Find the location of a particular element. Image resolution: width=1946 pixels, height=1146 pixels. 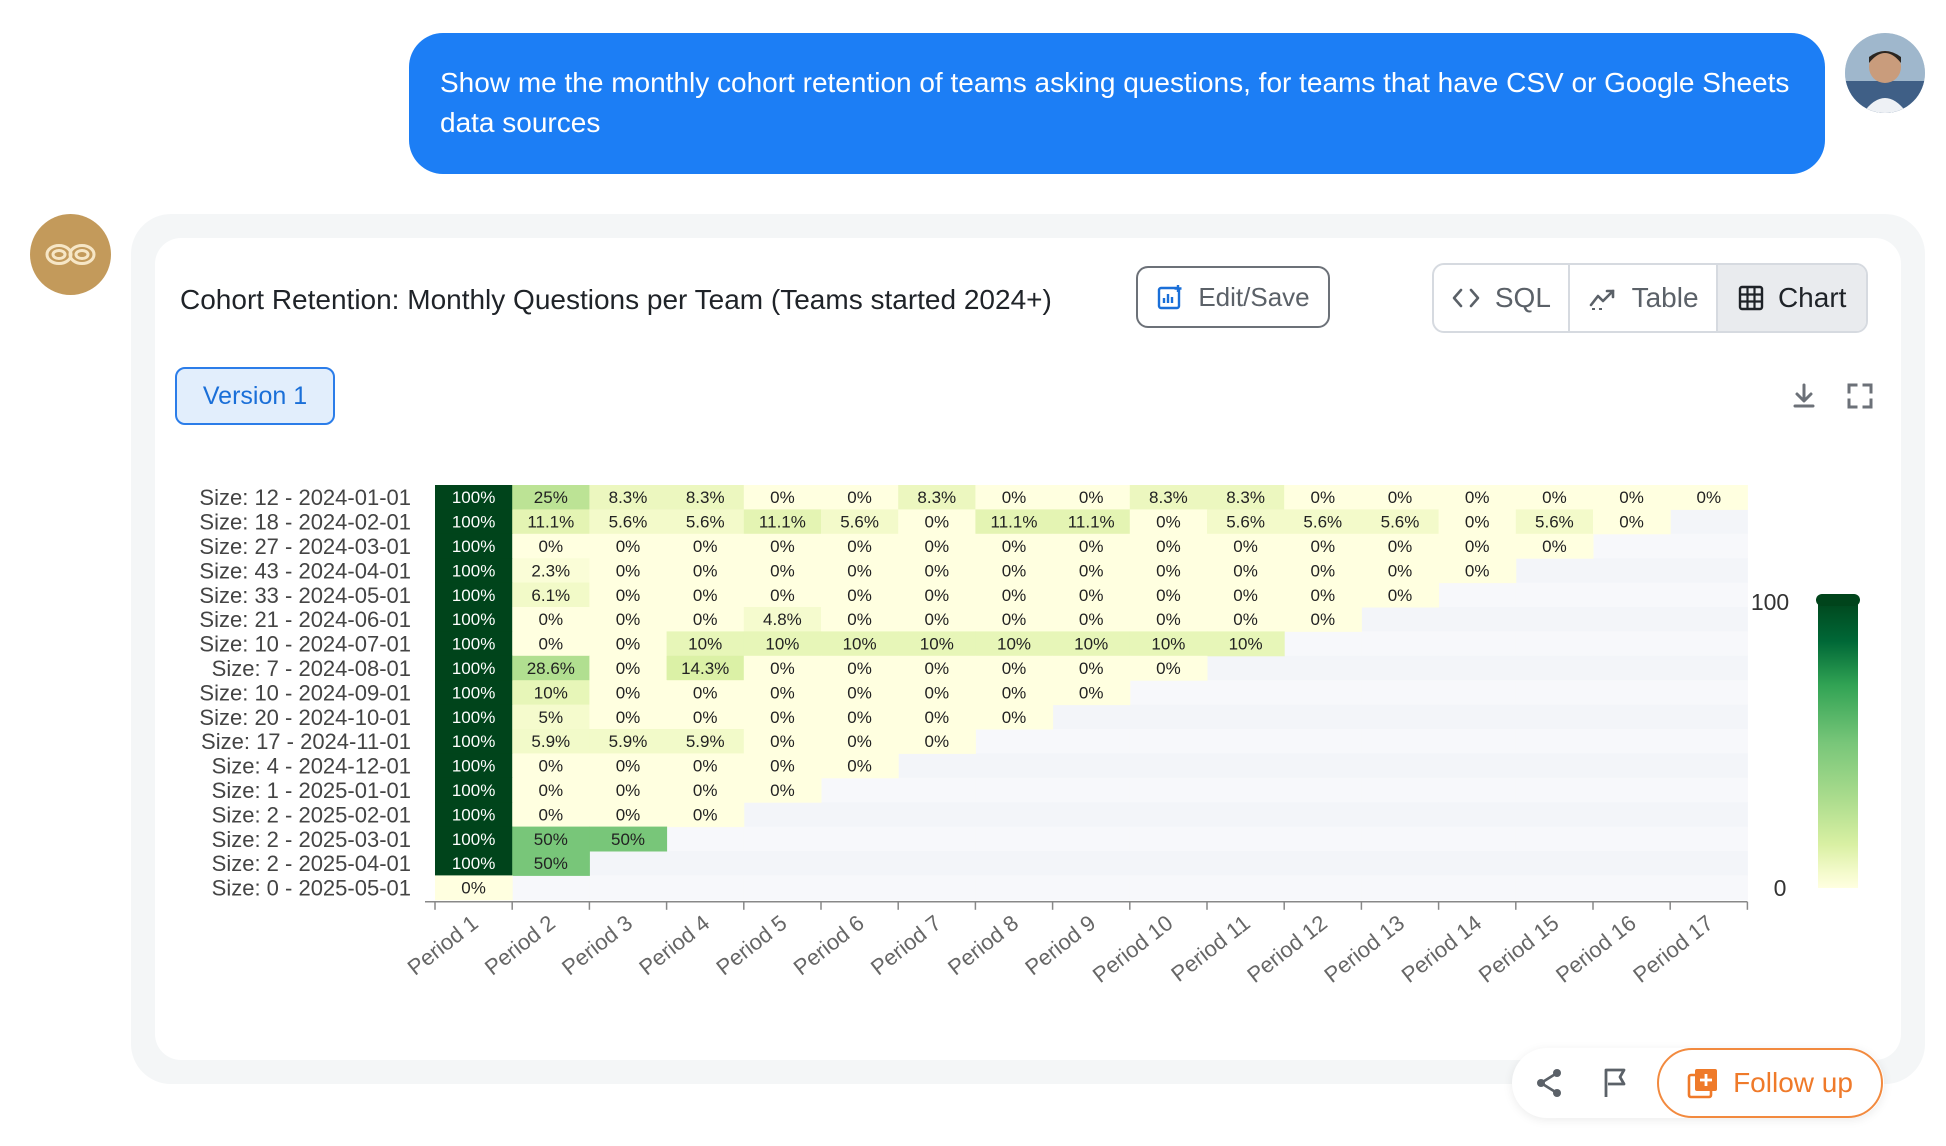

edit-save-label: Edit/Save is located at coordinates (1254, 296).